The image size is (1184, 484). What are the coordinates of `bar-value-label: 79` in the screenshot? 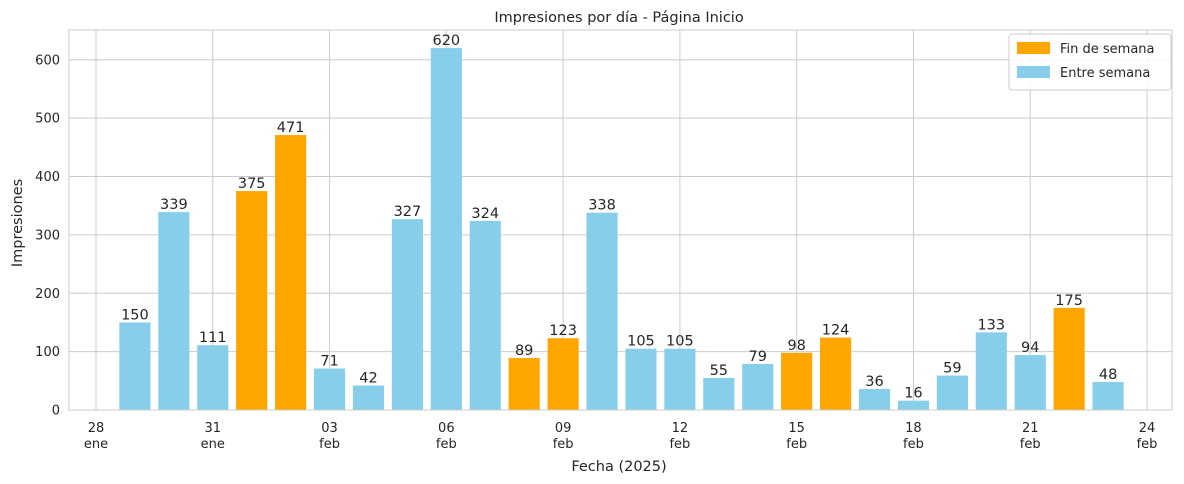 It's located at (758, 357).